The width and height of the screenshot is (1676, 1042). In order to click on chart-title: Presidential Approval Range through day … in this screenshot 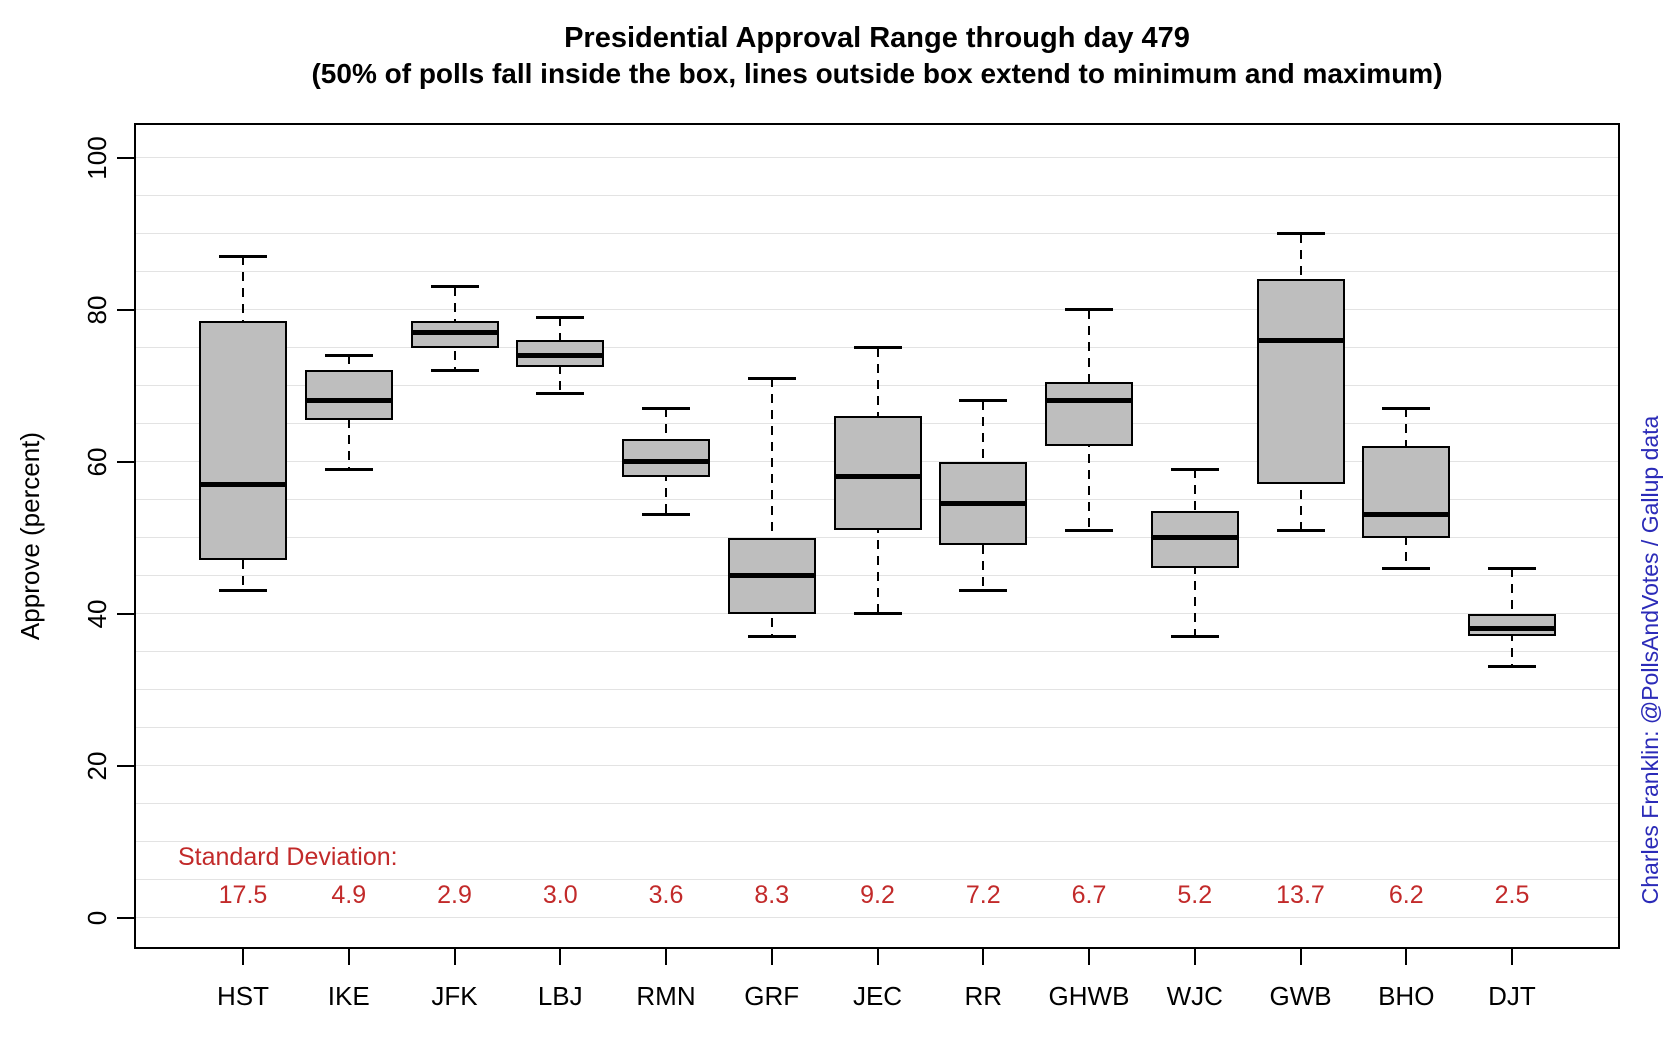, I will do `click(877, 38)`.